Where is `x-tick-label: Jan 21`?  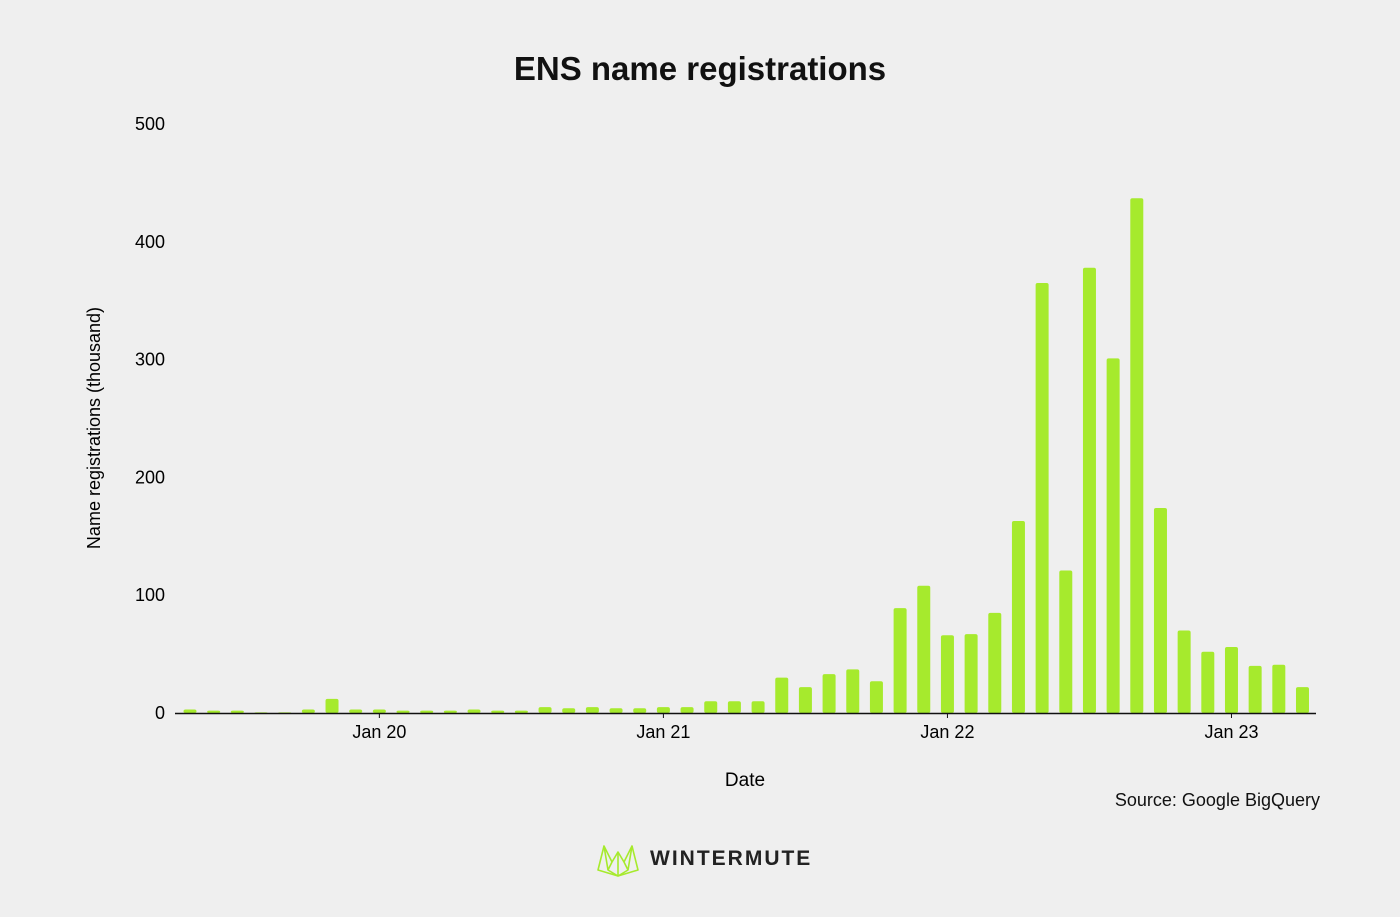
x-tick-label: Jan 21 is located at coordinates (663, 732).